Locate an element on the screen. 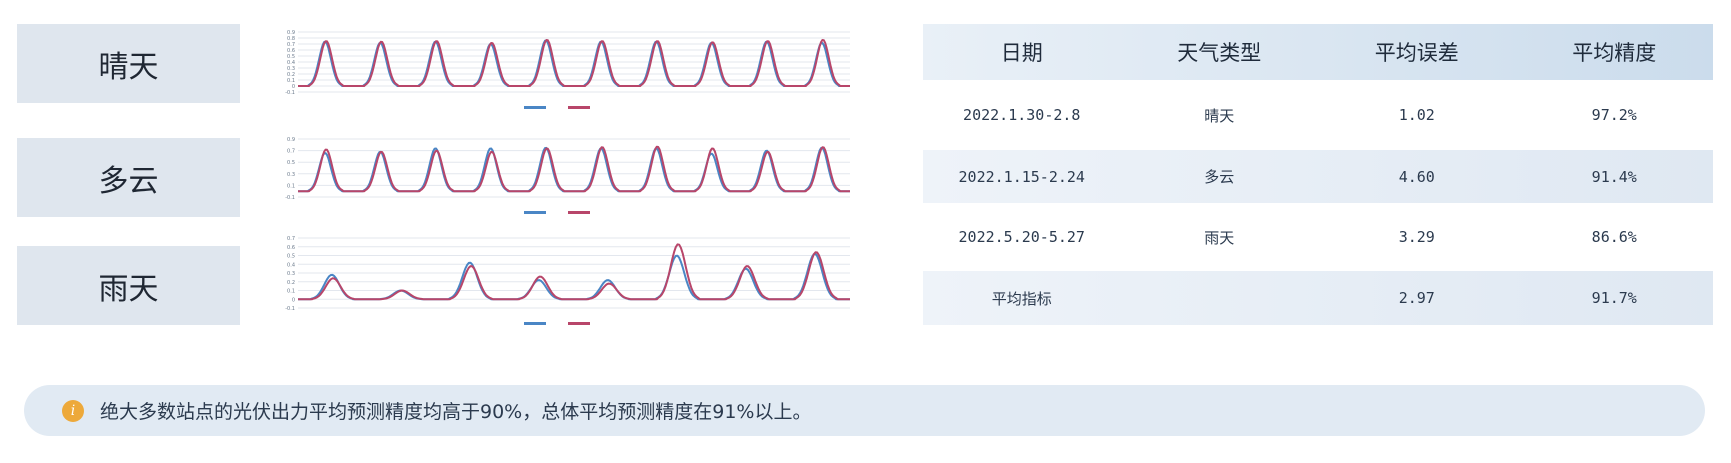  cell-error: 4.60 is located at coordinates (1416, 176).